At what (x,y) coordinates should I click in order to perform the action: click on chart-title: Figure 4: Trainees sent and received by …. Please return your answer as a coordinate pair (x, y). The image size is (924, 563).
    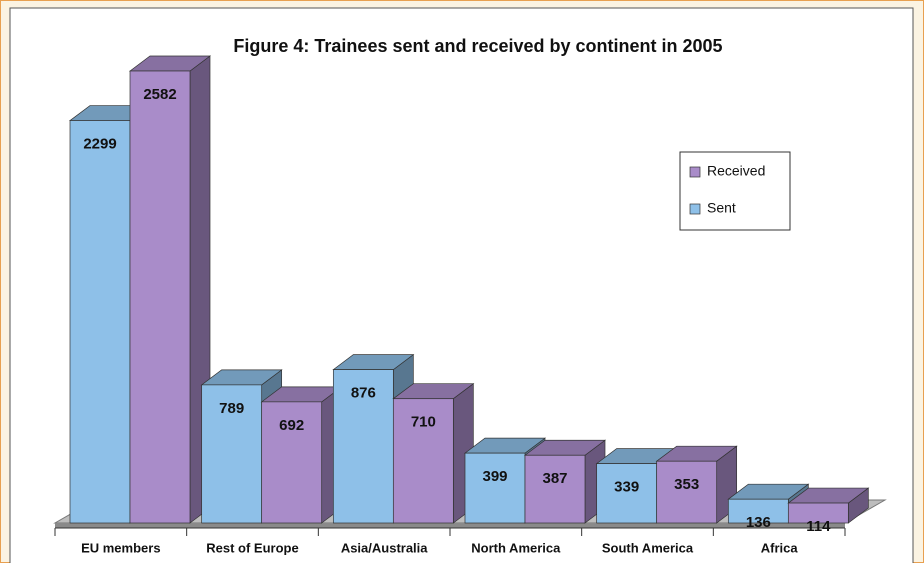
    Looking at the image, I should click on (477, 46).